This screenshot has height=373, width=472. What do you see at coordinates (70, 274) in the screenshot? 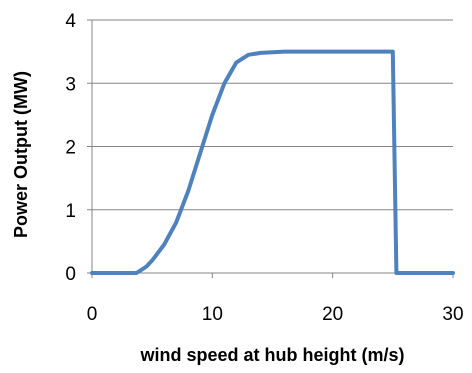
I see `y-tick-label-0: 0` at bounding box center [70, 274].